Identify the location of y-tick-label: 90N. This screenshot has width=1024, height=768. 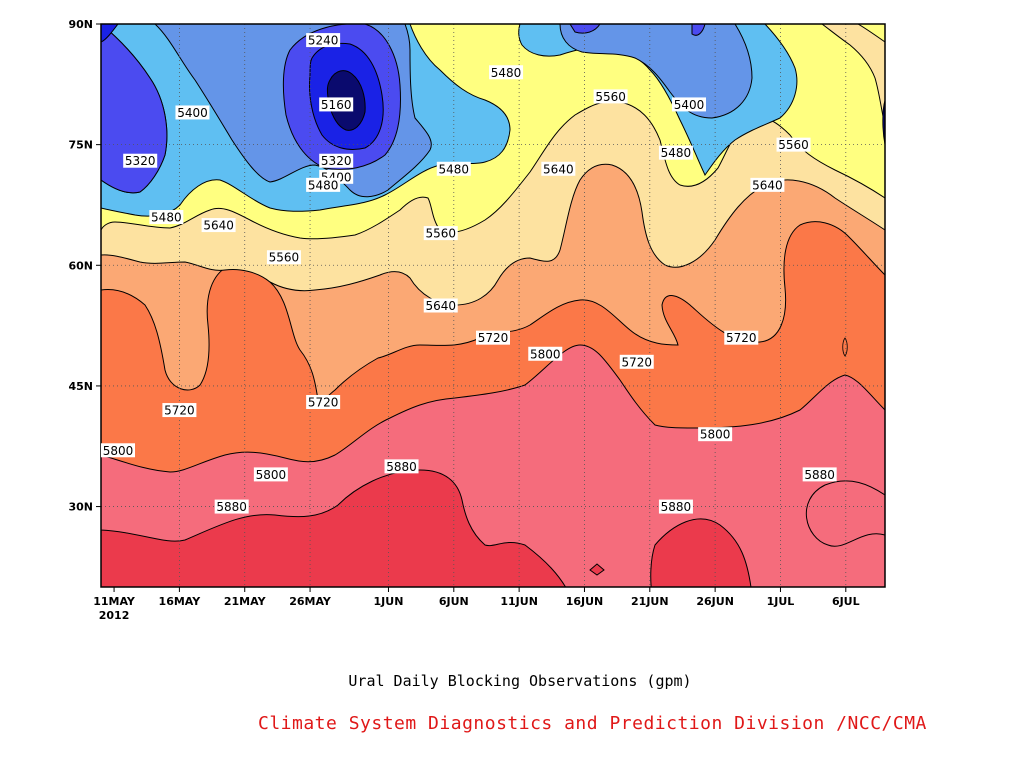
(80, 24).